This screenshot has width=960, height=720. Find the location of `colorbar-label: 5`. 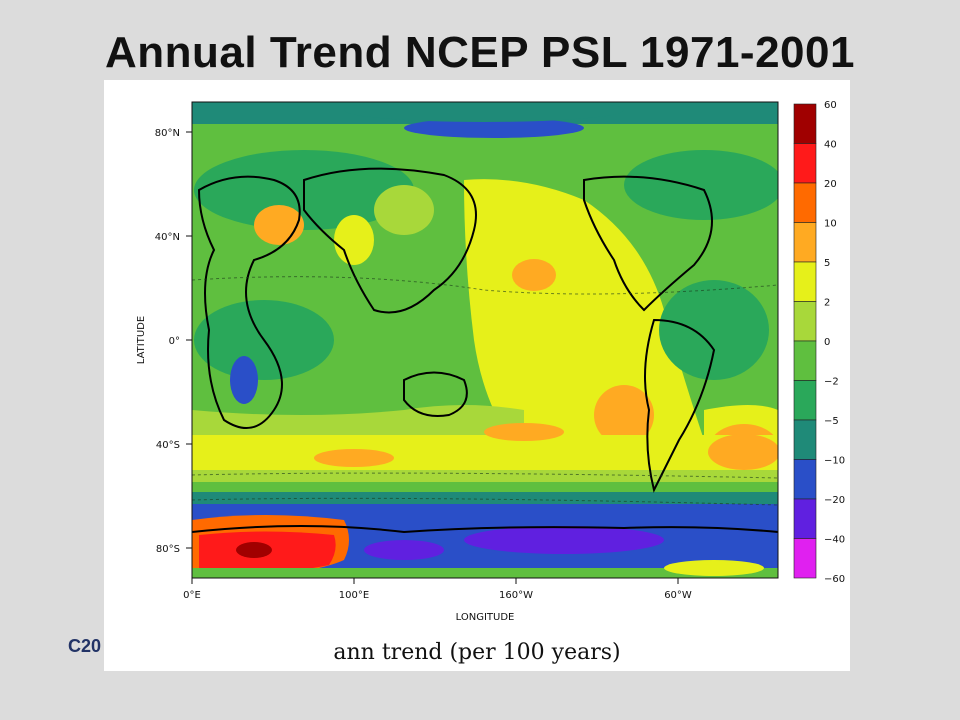

colorbar-label: 5 is located at coordinates (827, 263).